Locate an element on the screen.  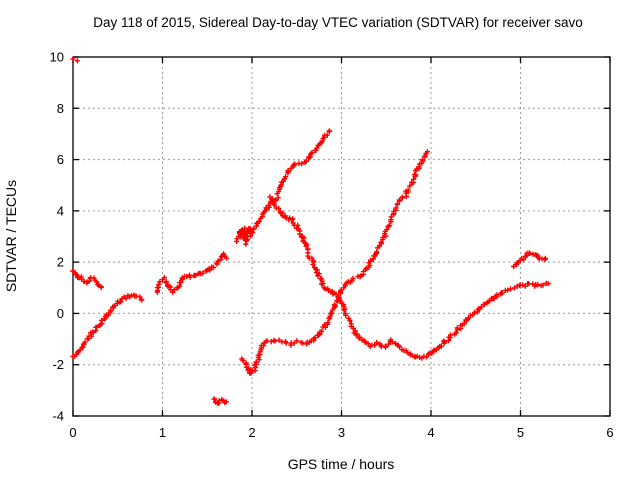
series-arc-upper-left is located at coordinates (87, 279).